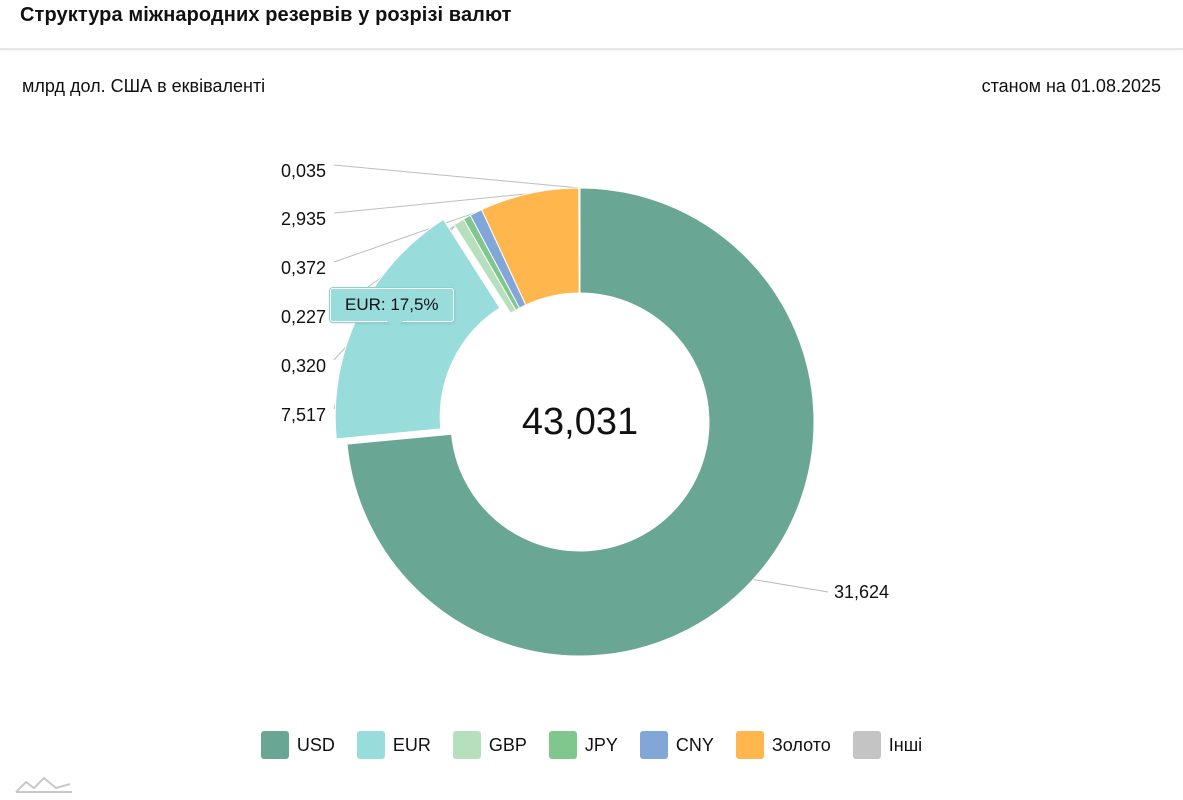  What do you see at coordinates (303, 219) in the screenshot?
I see `data-label-золото: 2,935` at bounding box center [303, 219].